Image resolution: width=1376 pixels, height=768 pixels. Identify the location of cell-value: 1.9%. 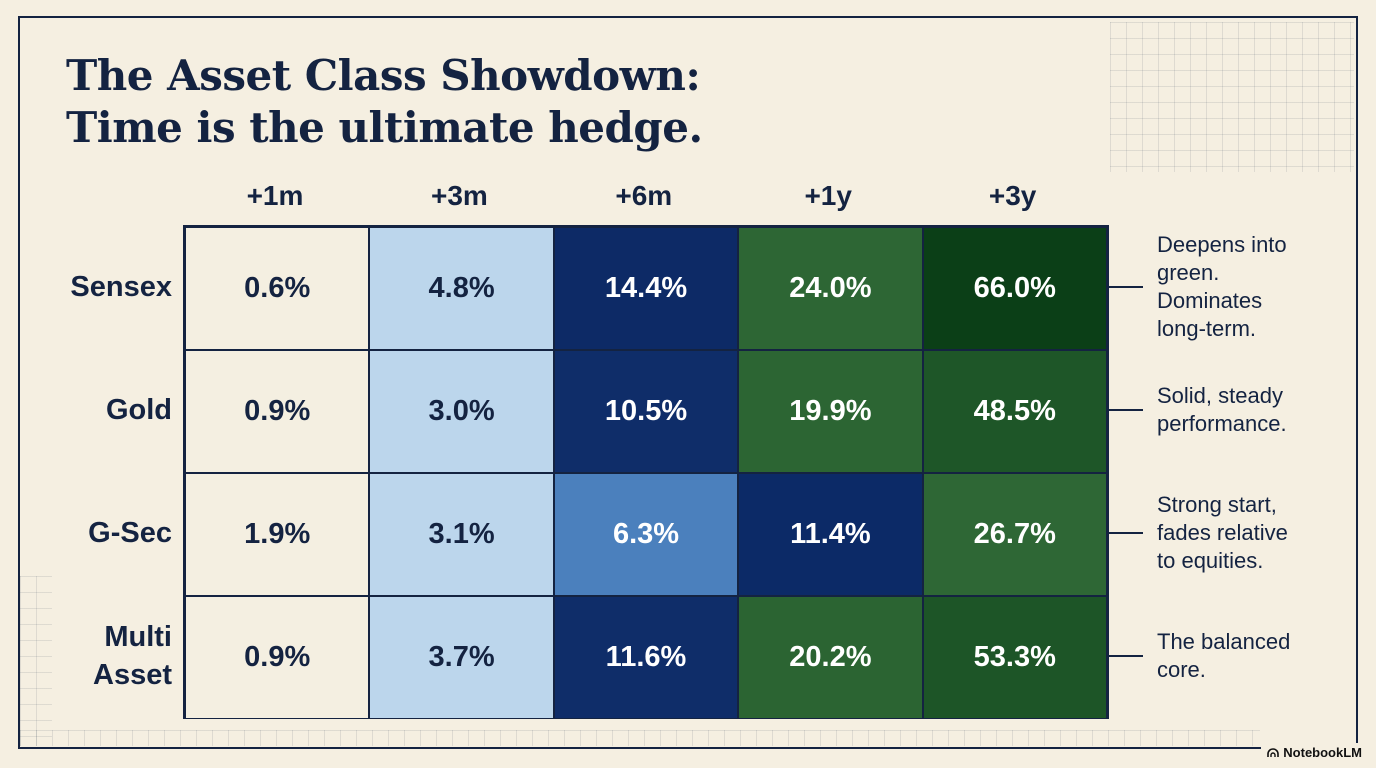
(277, 534).